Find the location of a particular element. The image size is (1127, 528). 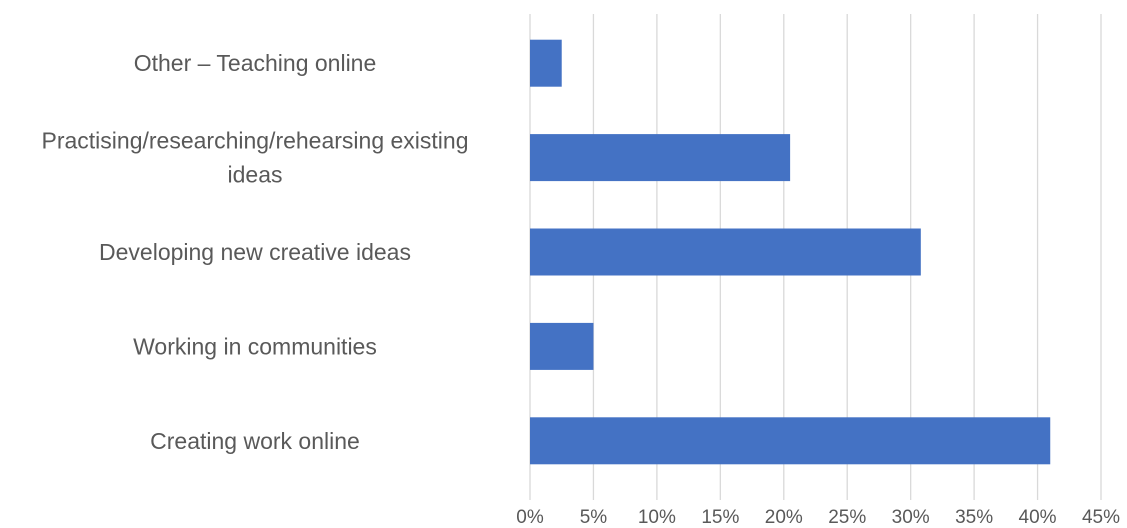

x-tick-label: 25% is located at coordinates (847, 517).